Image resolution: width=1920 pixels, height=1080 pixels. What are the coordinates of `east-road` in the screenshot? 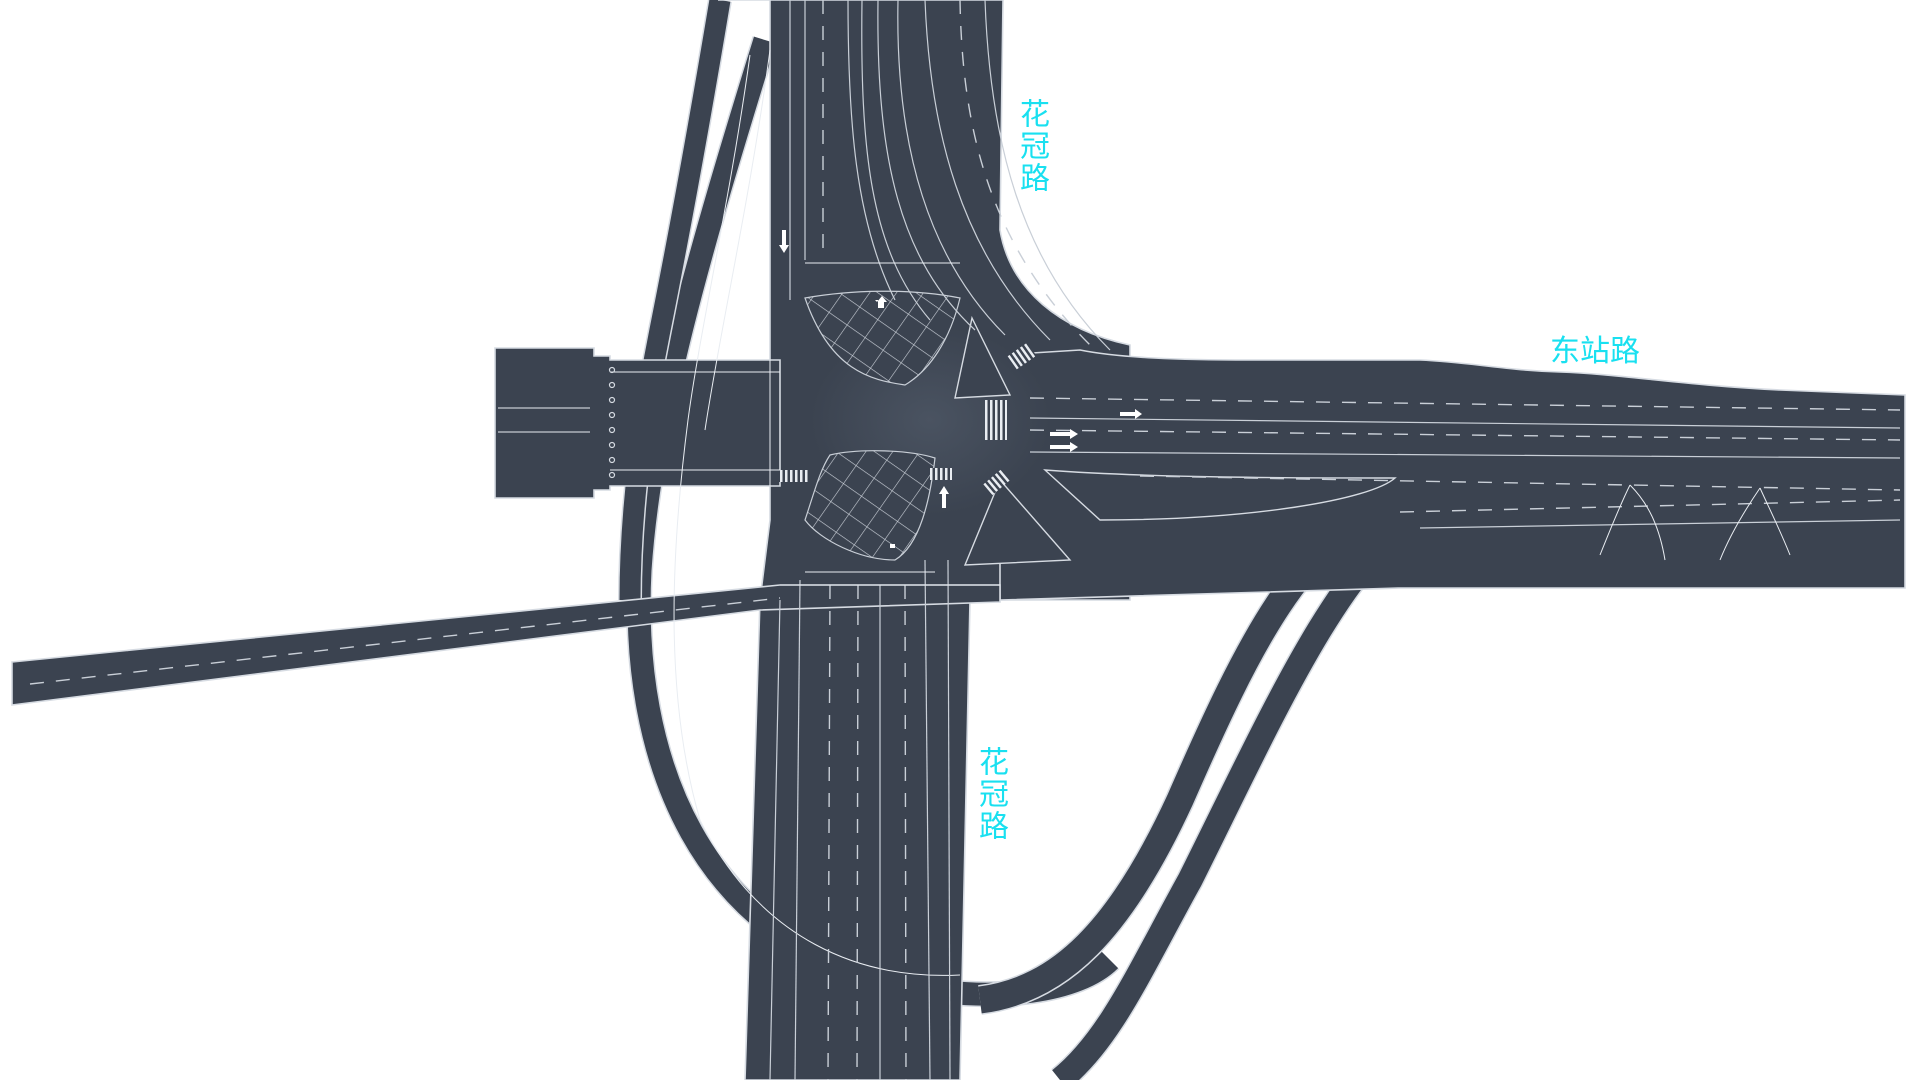 It's located at (1452, 475).